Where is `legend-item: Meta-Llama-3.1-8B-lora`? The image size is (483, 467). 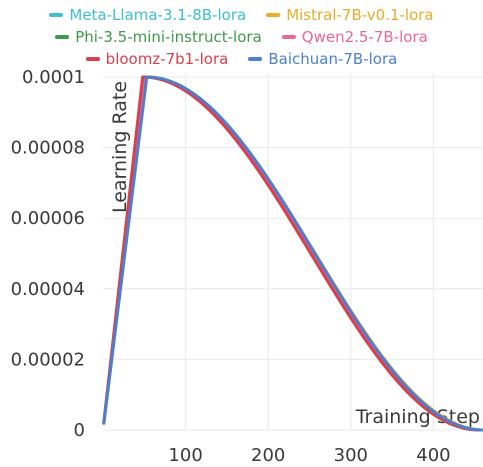 legend-item: Meta-Llama-3.1-8B-lora is located at coordinates (147, 15).